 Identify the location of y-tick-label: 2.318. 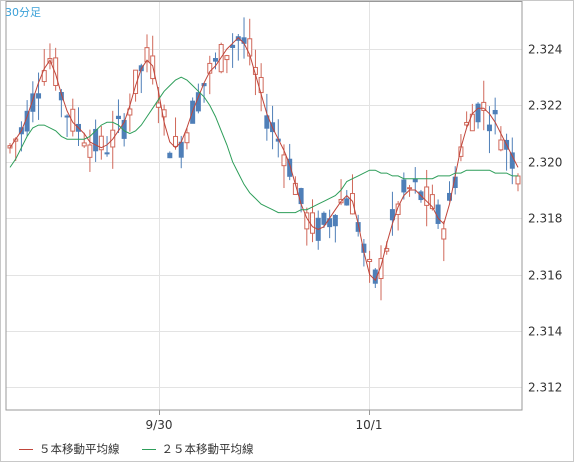
(545, 219).